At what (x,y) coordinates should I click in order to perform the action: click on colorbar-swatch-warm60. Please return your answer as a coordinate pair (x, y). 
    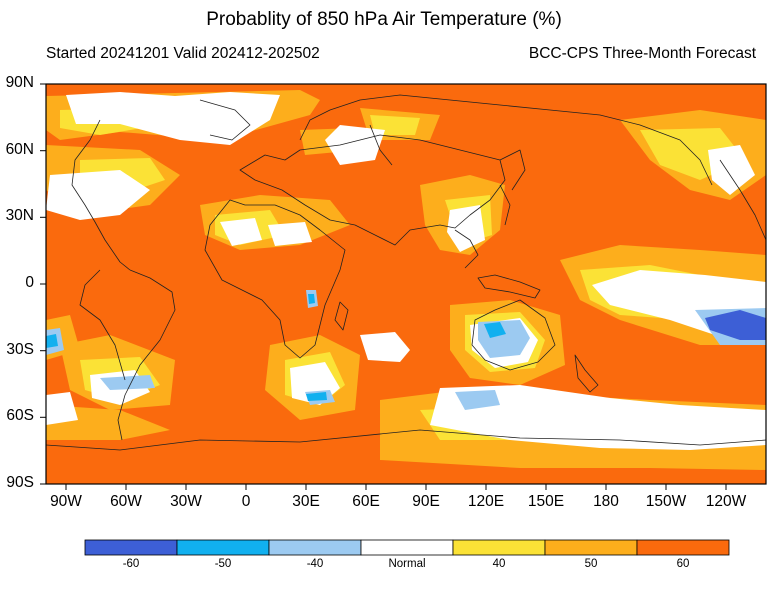
    Looking at the image, I should click on (683, 547).